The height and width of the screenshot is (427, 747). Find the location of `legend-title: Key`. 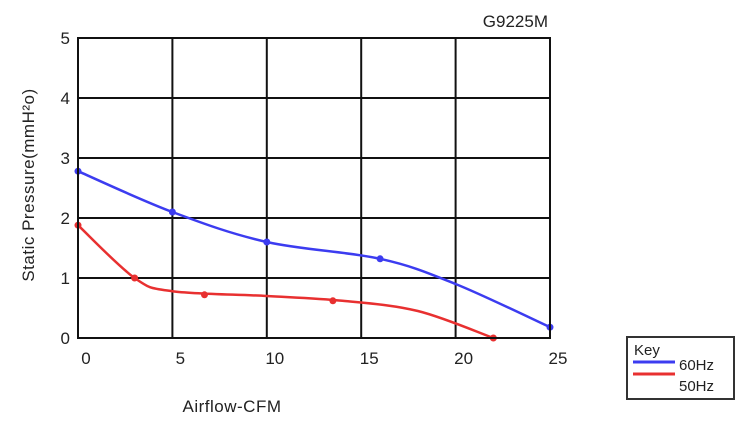

legend-title: Key is located at coordinates (647, 350).